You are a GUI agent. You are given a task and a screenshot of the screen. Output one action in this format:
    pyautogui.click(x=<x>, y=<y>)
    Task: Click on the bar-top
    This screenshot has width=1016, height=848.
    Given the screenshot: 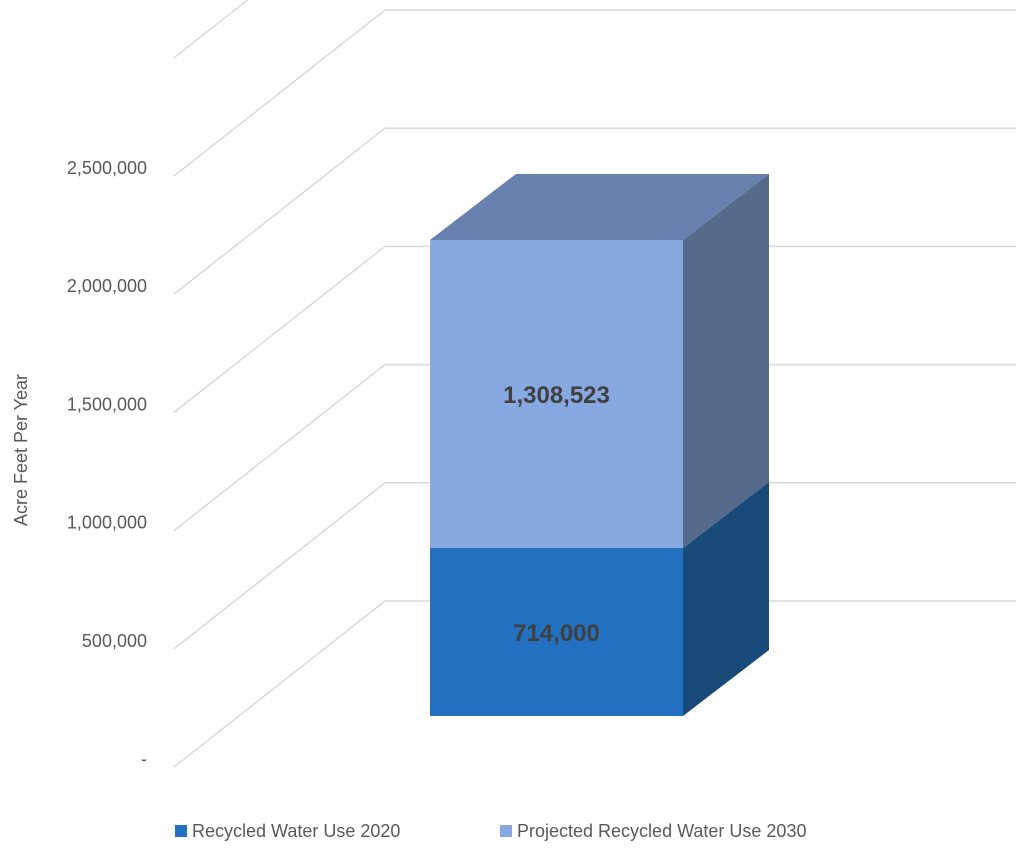 What is the action you would take?
    pyautogui.click(x=599, y=206)
    